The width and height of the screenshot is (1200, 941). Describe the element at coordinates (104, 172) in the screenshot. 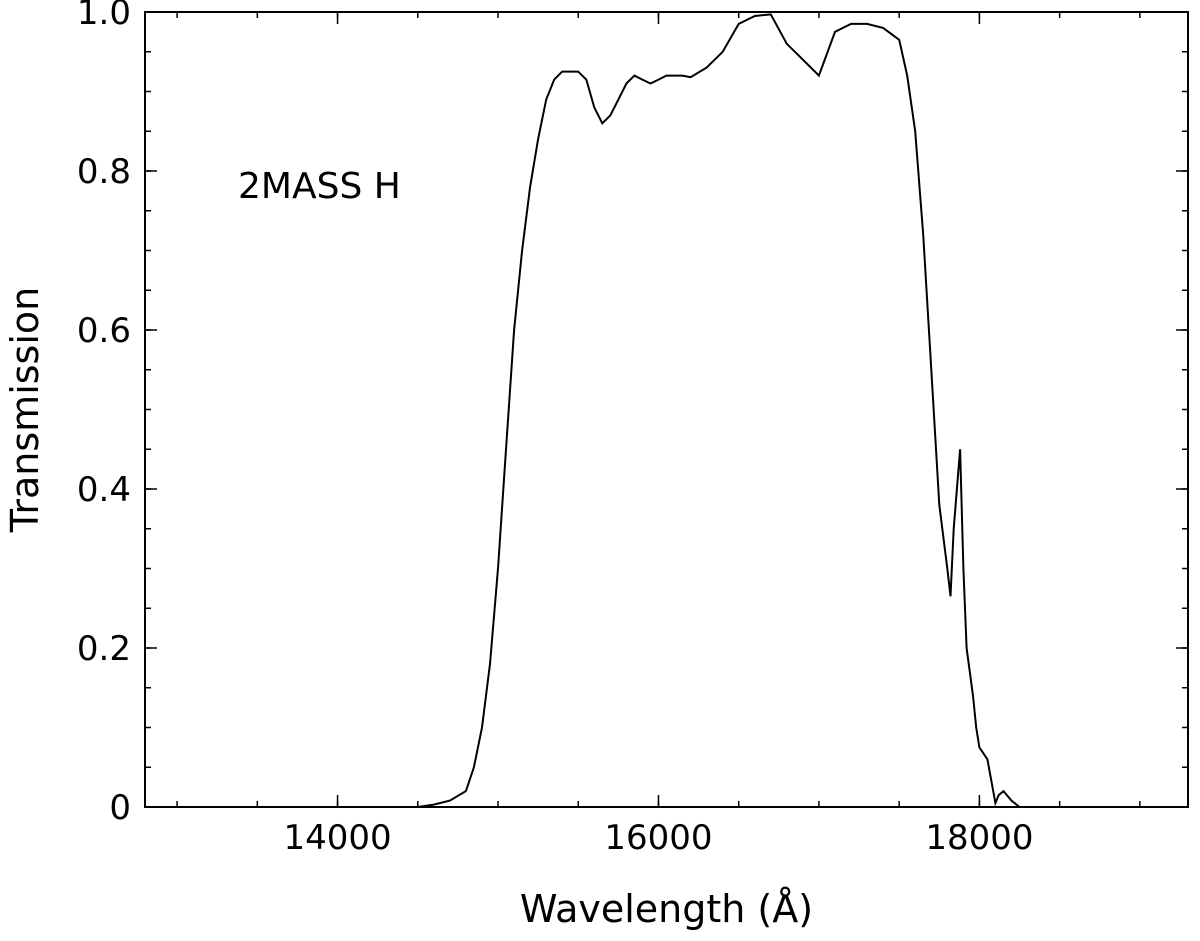

I see `y-tick-label: 0.8` at that location.